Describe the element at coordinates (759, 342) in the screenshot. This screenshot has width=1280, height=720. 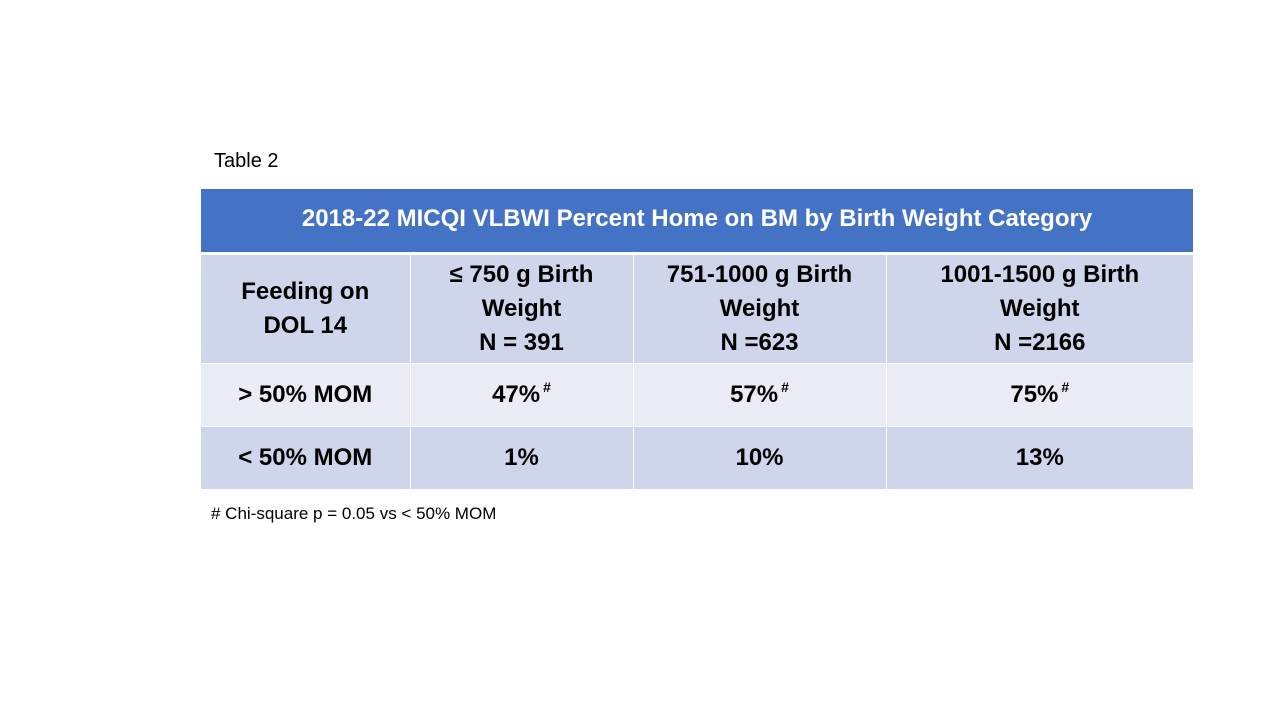
I see `header-line: N =623` at that location.